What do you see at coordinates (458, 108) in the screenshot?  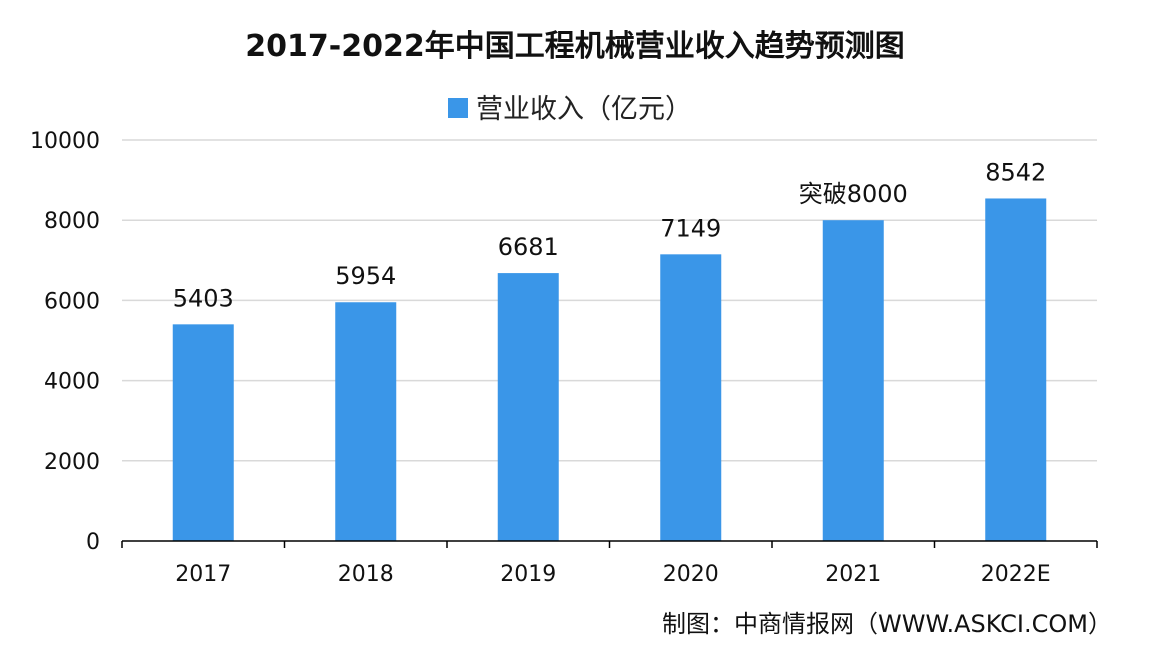 I see `legend-swatch` at bounding box center [458, 108].